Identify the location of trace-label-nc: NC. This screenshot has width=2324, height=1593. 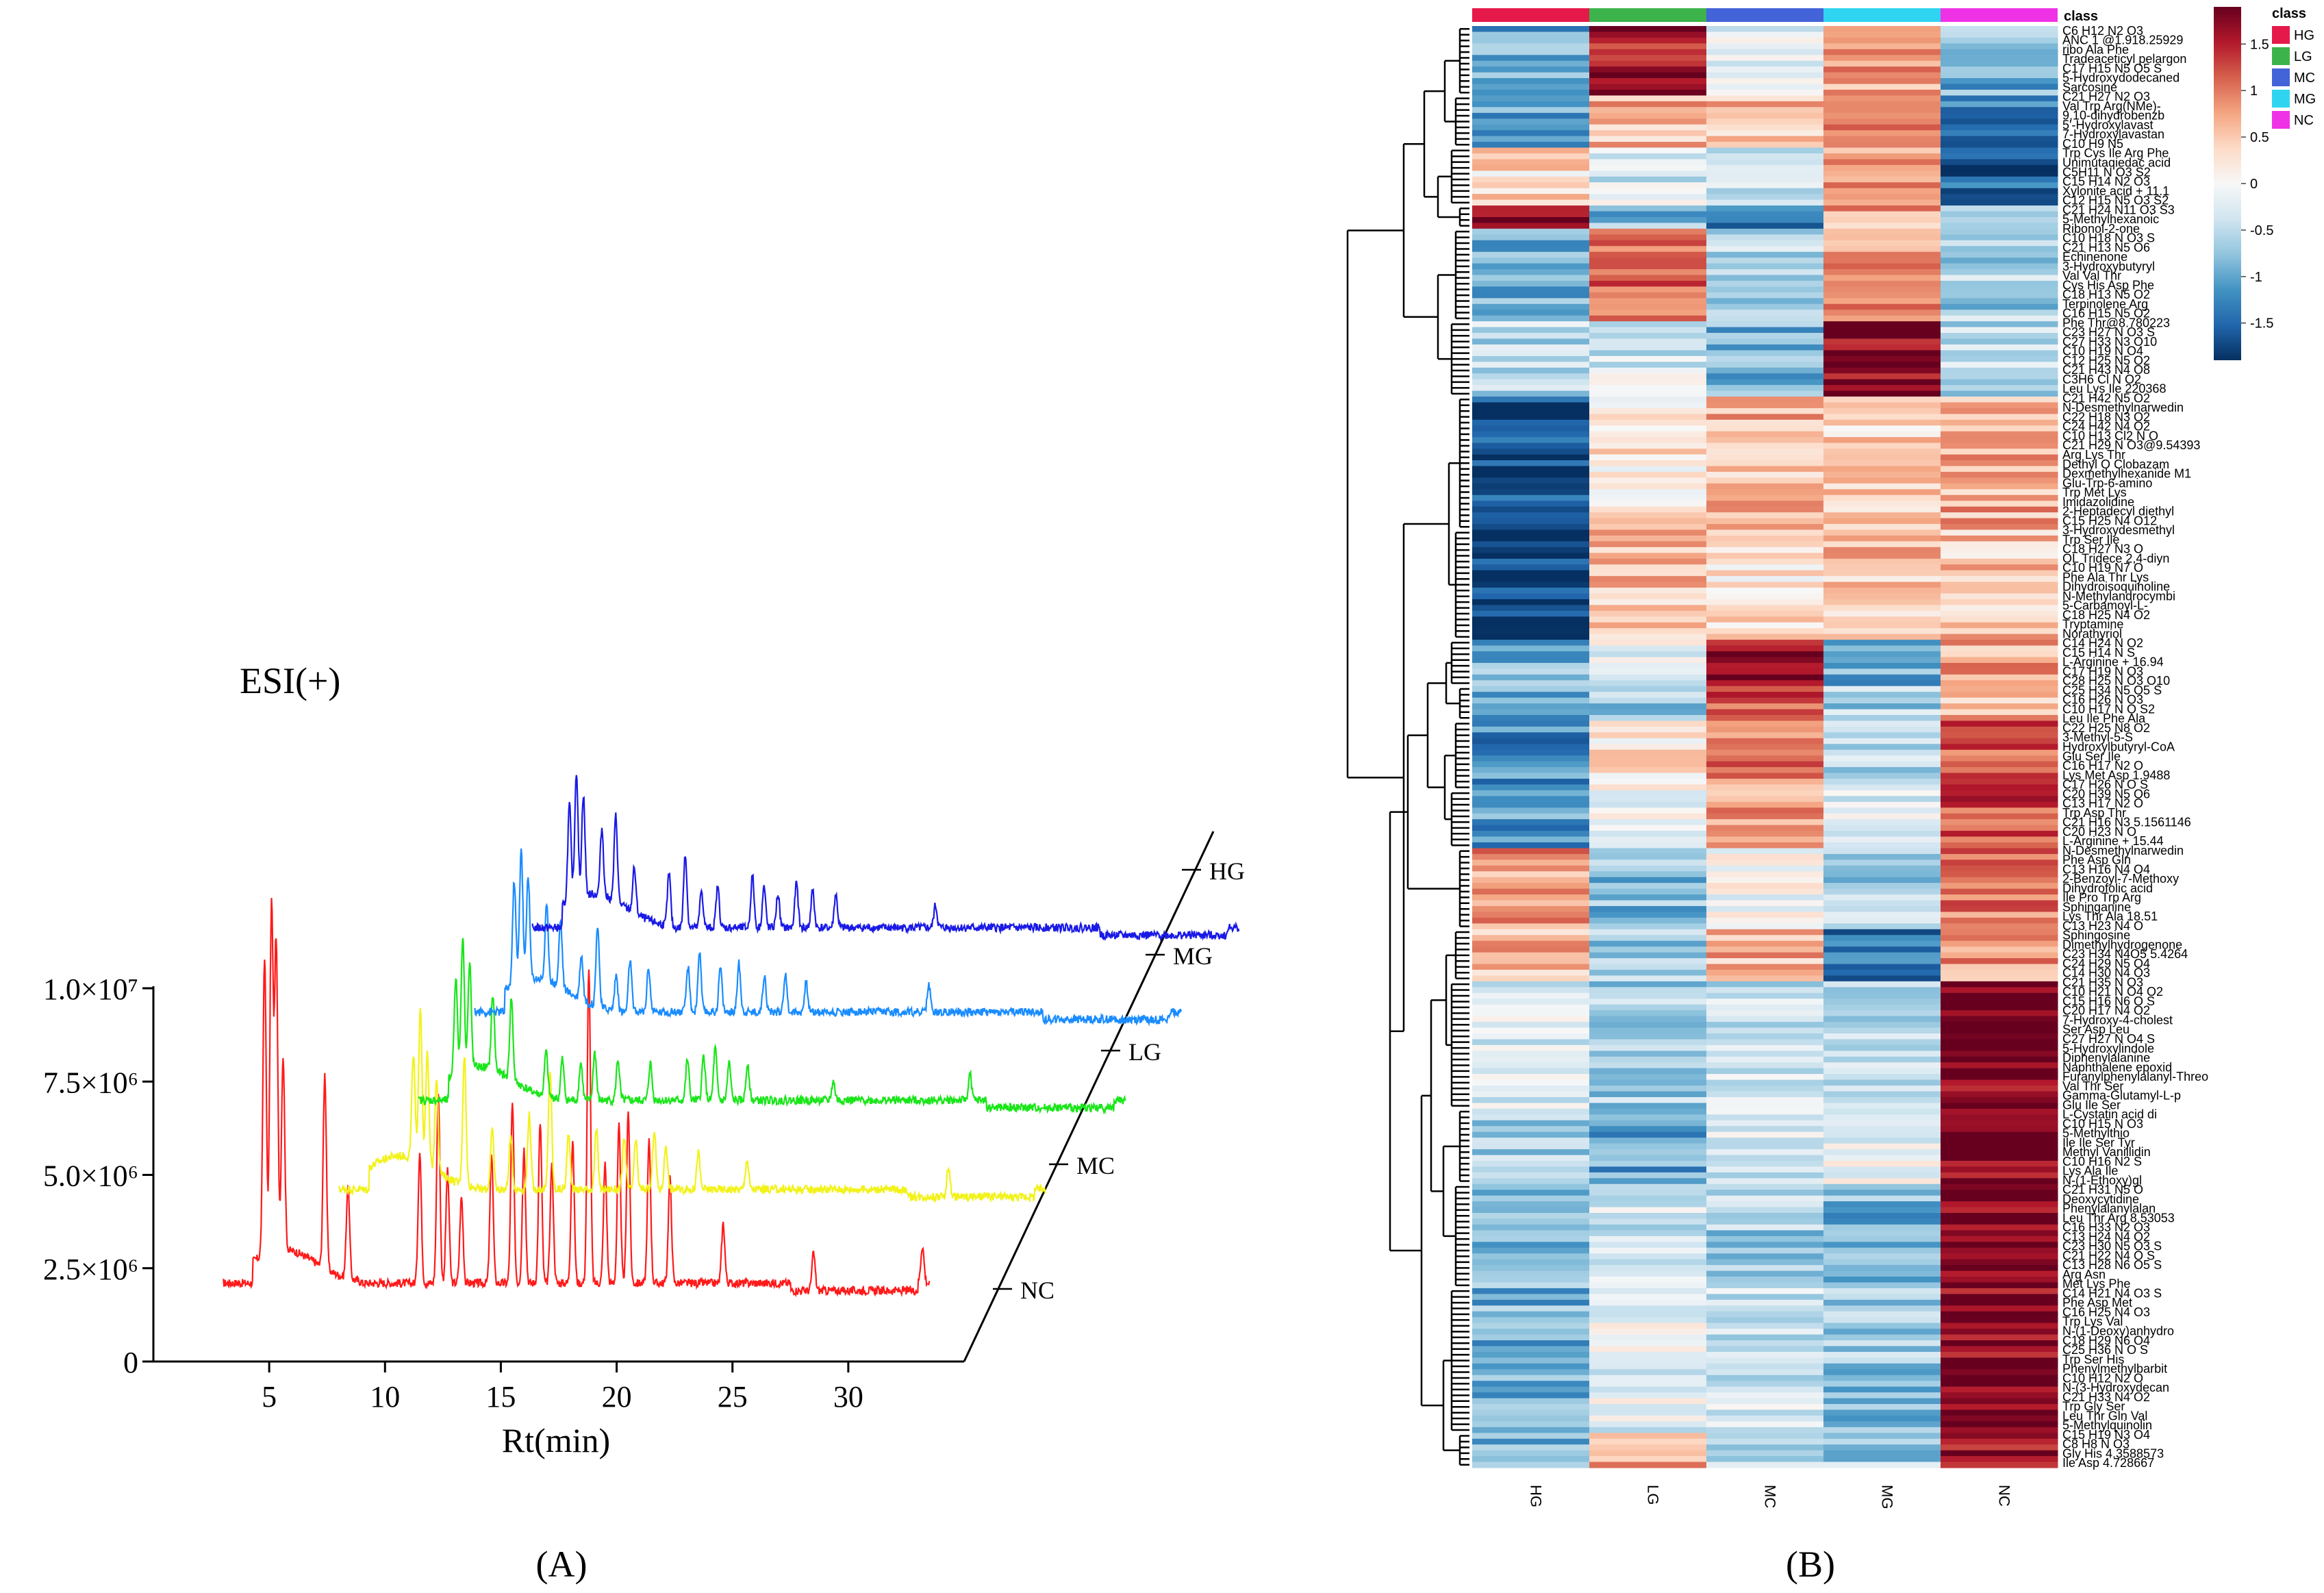
(1037, 1290).